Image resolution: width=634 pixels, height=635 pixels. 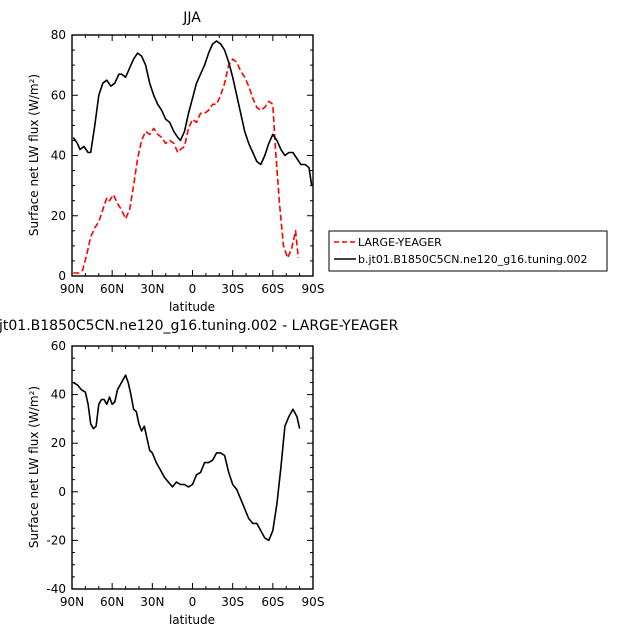 I want to click on bottom-plot-frame, so click(x=192, y=467).